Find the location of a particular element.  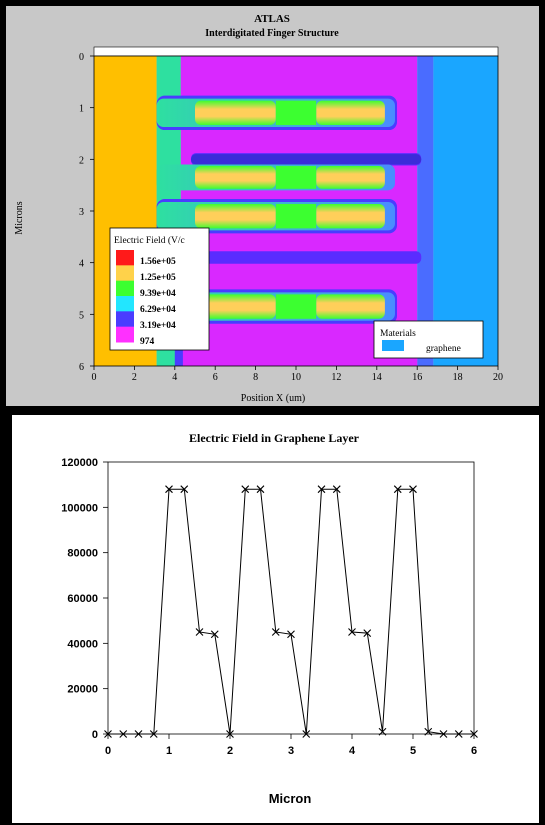

contour-y-tick-label: 3 is located at coordinates (81, 212).